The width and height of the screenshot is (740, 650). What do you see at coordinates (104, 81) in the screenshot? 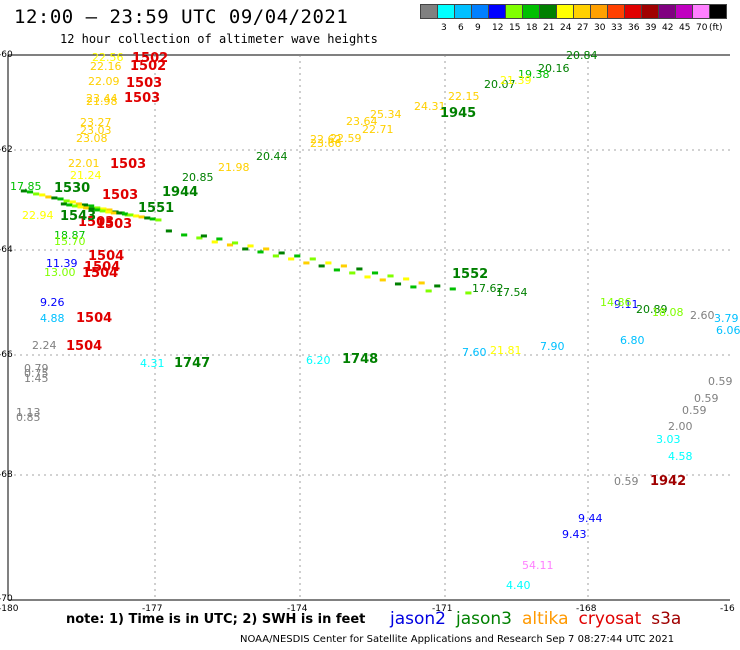
I see `swh-observation-label: 22.09` at bounding box center [104, 81].